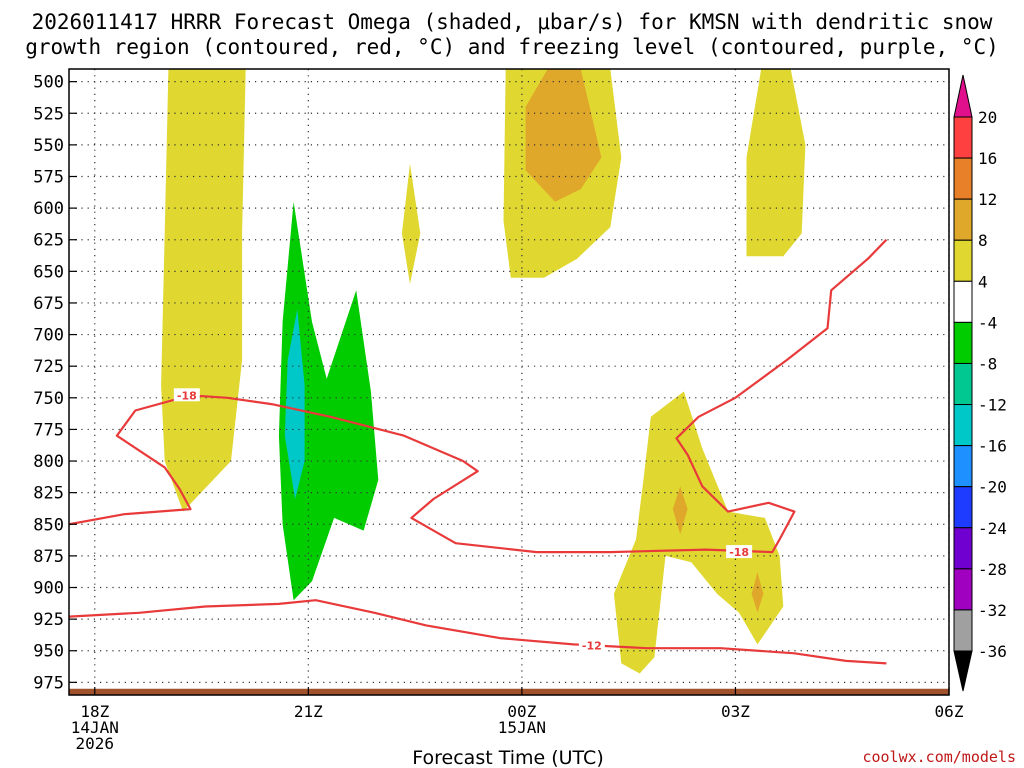 This screenshot has width=1024, height=768. What do you see at coordinates (48, 146) in the screenshot?
I see `y-tick-label-550: 550` at bounding box center [48, 146].